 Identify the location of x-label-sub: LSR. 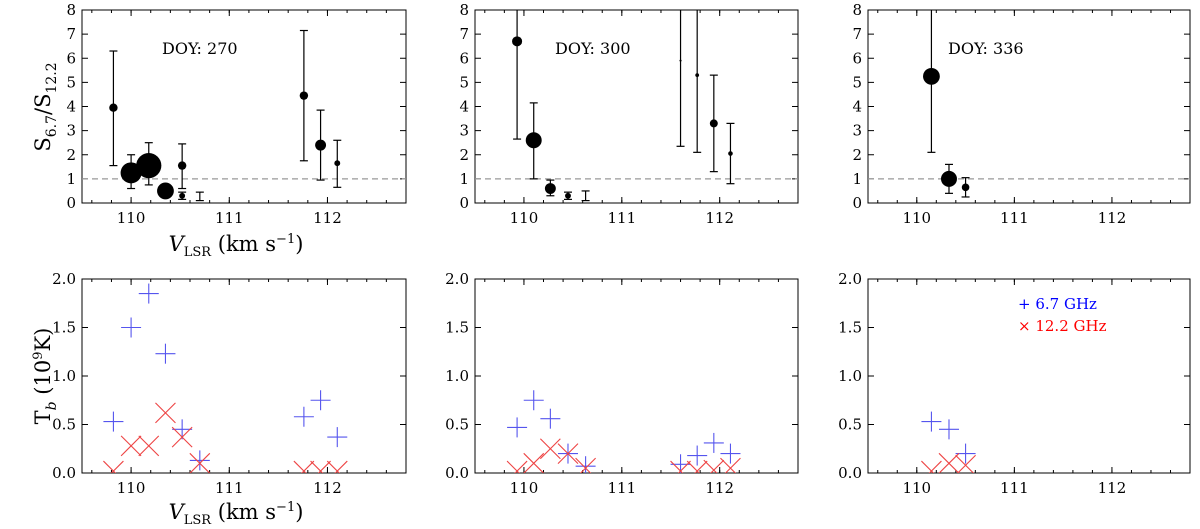
(198, 252).